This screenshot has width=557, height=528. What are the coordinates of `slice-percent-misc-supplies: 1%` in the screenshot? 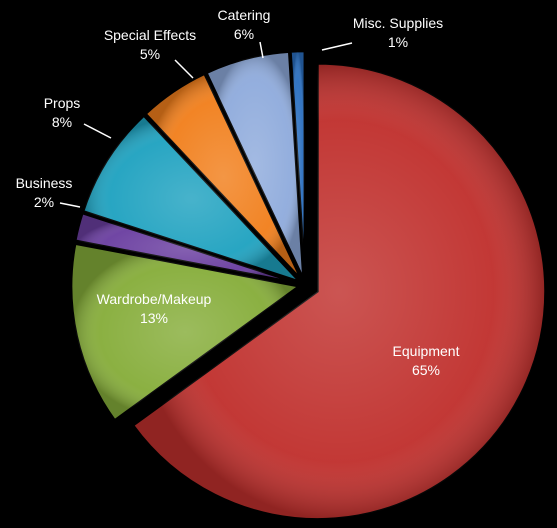 It's located at (398, 42).